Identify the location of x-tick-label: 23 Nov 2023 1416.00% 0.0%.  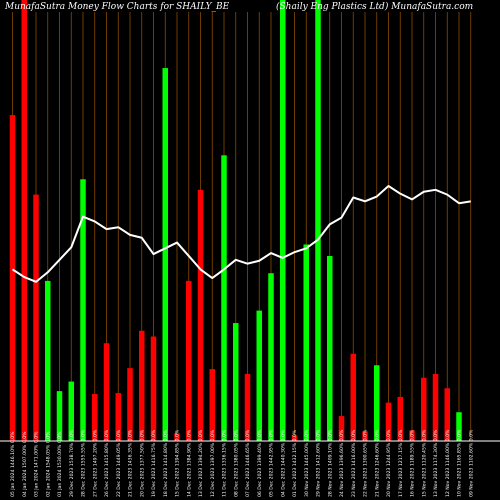
(354, 463).